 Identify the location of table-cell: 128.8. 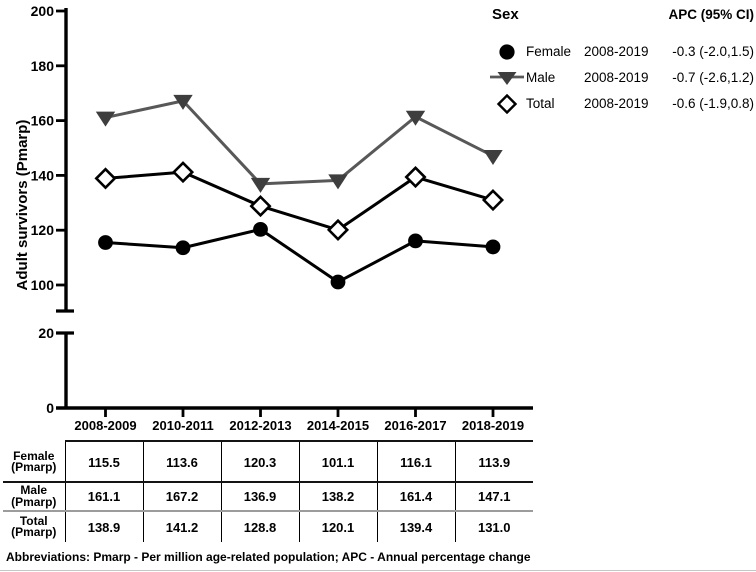
(260, 526).